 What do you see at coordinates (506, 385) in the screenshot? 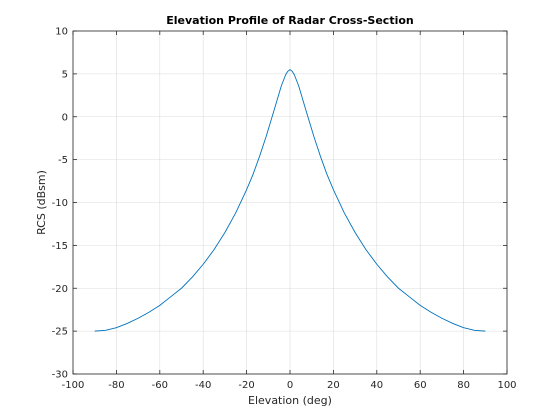
I see `x-tick-label: 100` at bounding box center [506, 385].